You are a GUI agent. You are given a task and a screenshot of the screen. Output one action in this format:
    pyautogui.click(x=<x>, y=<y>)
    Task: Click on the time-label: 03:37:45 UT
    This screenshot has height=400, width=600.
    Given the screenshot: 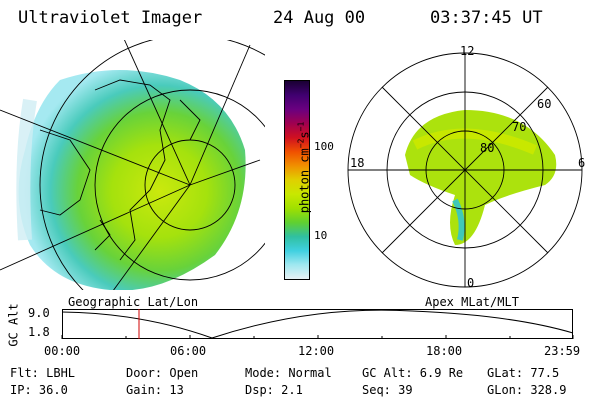 What is the action you would take?
    pyautogui.click(x=486, y=18)
    